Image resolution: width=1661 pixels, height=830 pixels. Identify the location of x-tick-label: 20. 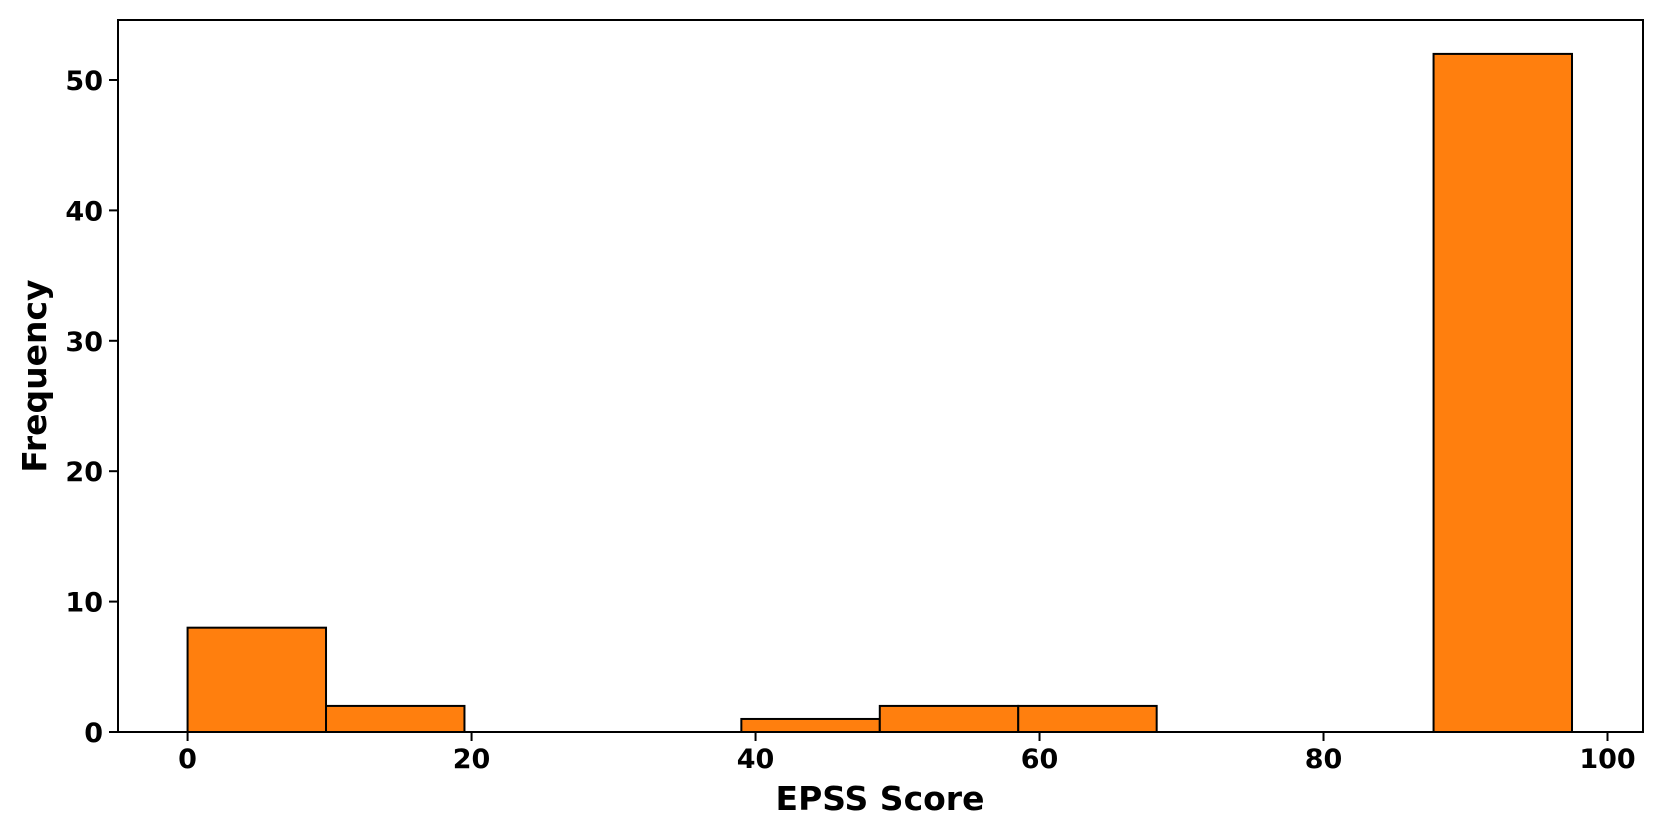
(472, 759).